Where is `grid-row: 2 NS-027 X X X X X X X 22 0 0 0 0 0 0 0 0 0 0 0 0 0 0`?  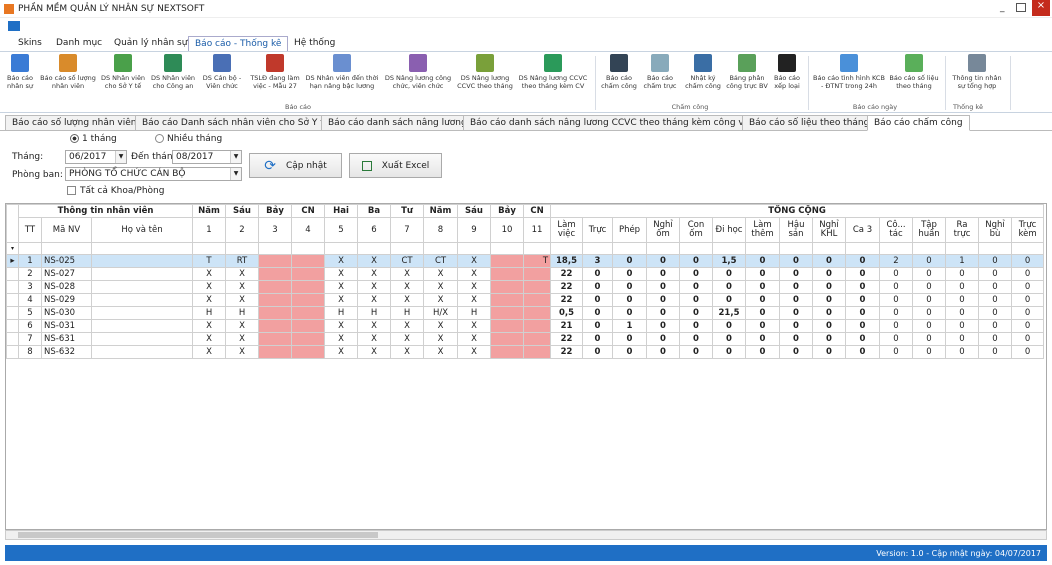 grid-row: 2 NS-027 X X X X X X X 22 0 0 0 0 0 0 0 0 0 0 0 0 0 0 is located at coordinates (525, 274).